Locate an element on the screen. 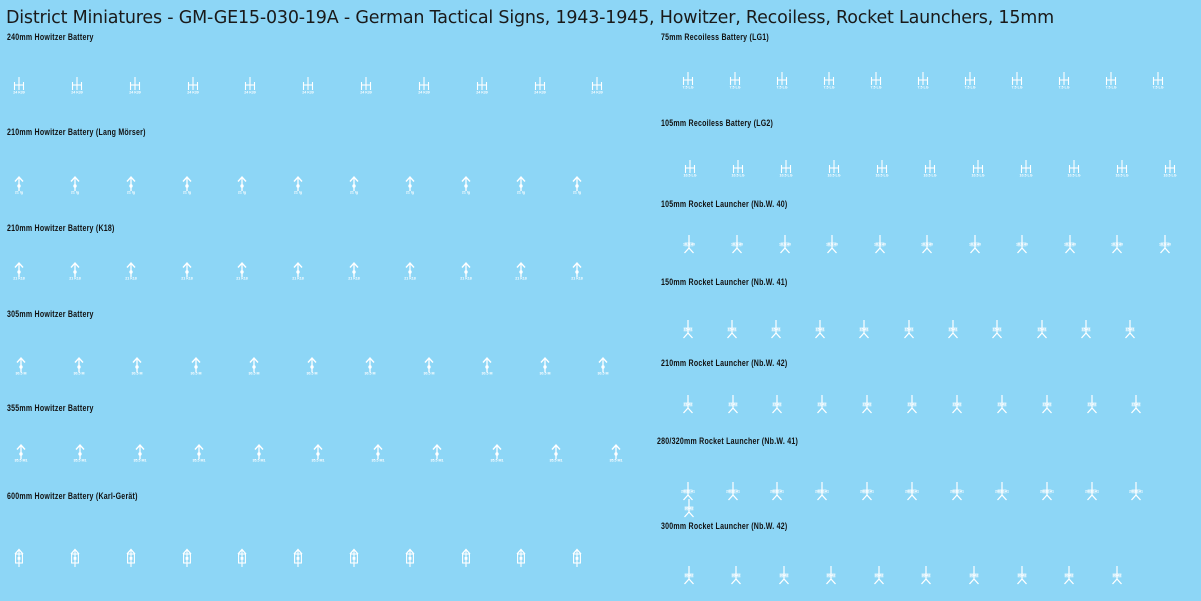  rocket-launcher-icon: 28/32 41 is located at coordinates (912, 491).